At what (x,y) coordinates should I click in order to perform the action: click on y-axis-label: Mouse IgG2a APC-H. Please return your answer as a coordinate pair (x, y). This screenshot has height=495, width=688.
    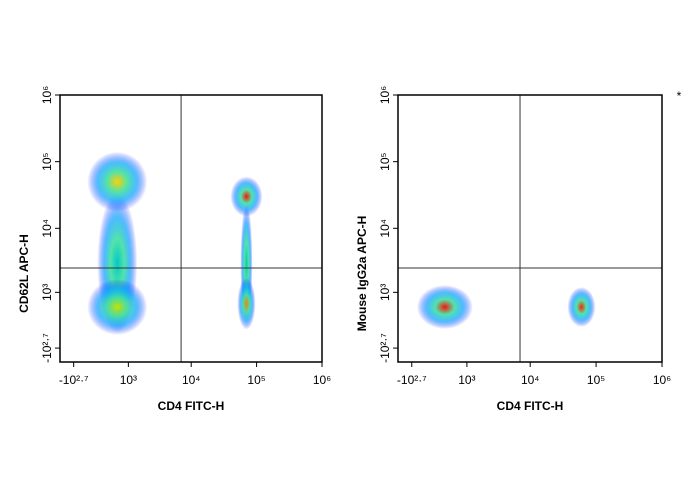
    Looking at the image, I should click on (362, 274).